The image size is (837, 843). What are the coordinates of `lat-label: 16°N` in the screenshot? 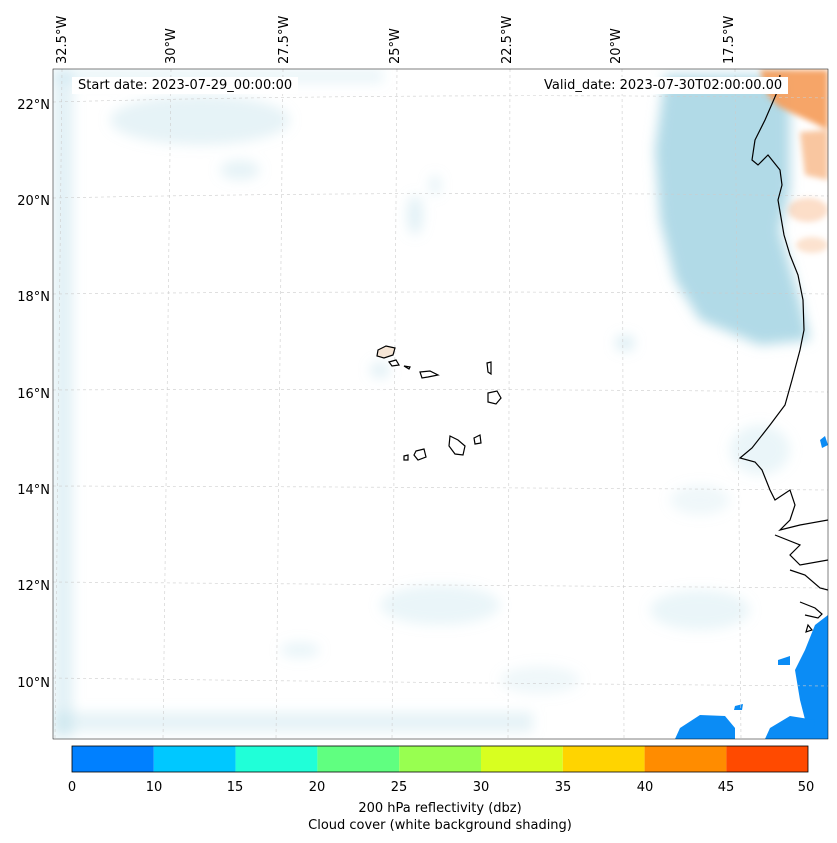 It's located at (33, 394).